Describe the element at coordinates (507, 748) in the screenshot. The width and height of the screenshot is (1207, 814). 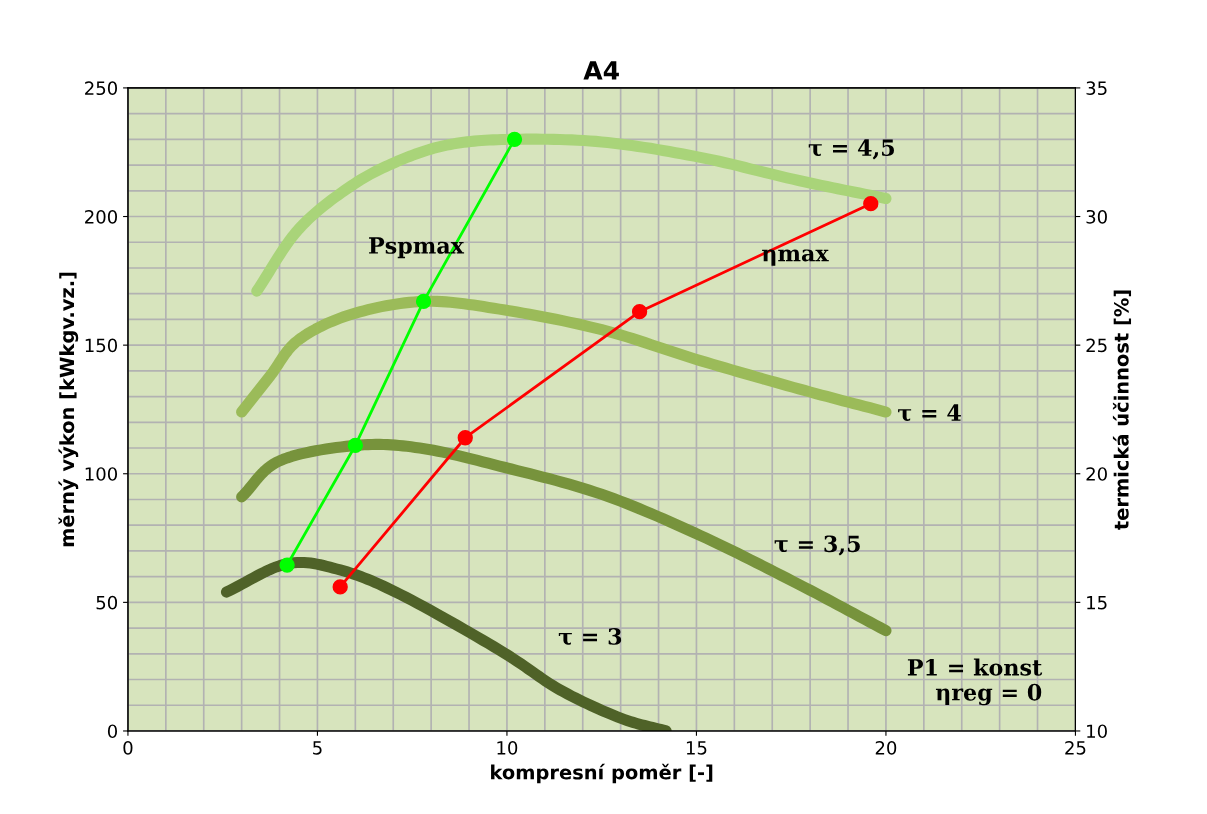
I see `x-tick-label: 10` at that location.